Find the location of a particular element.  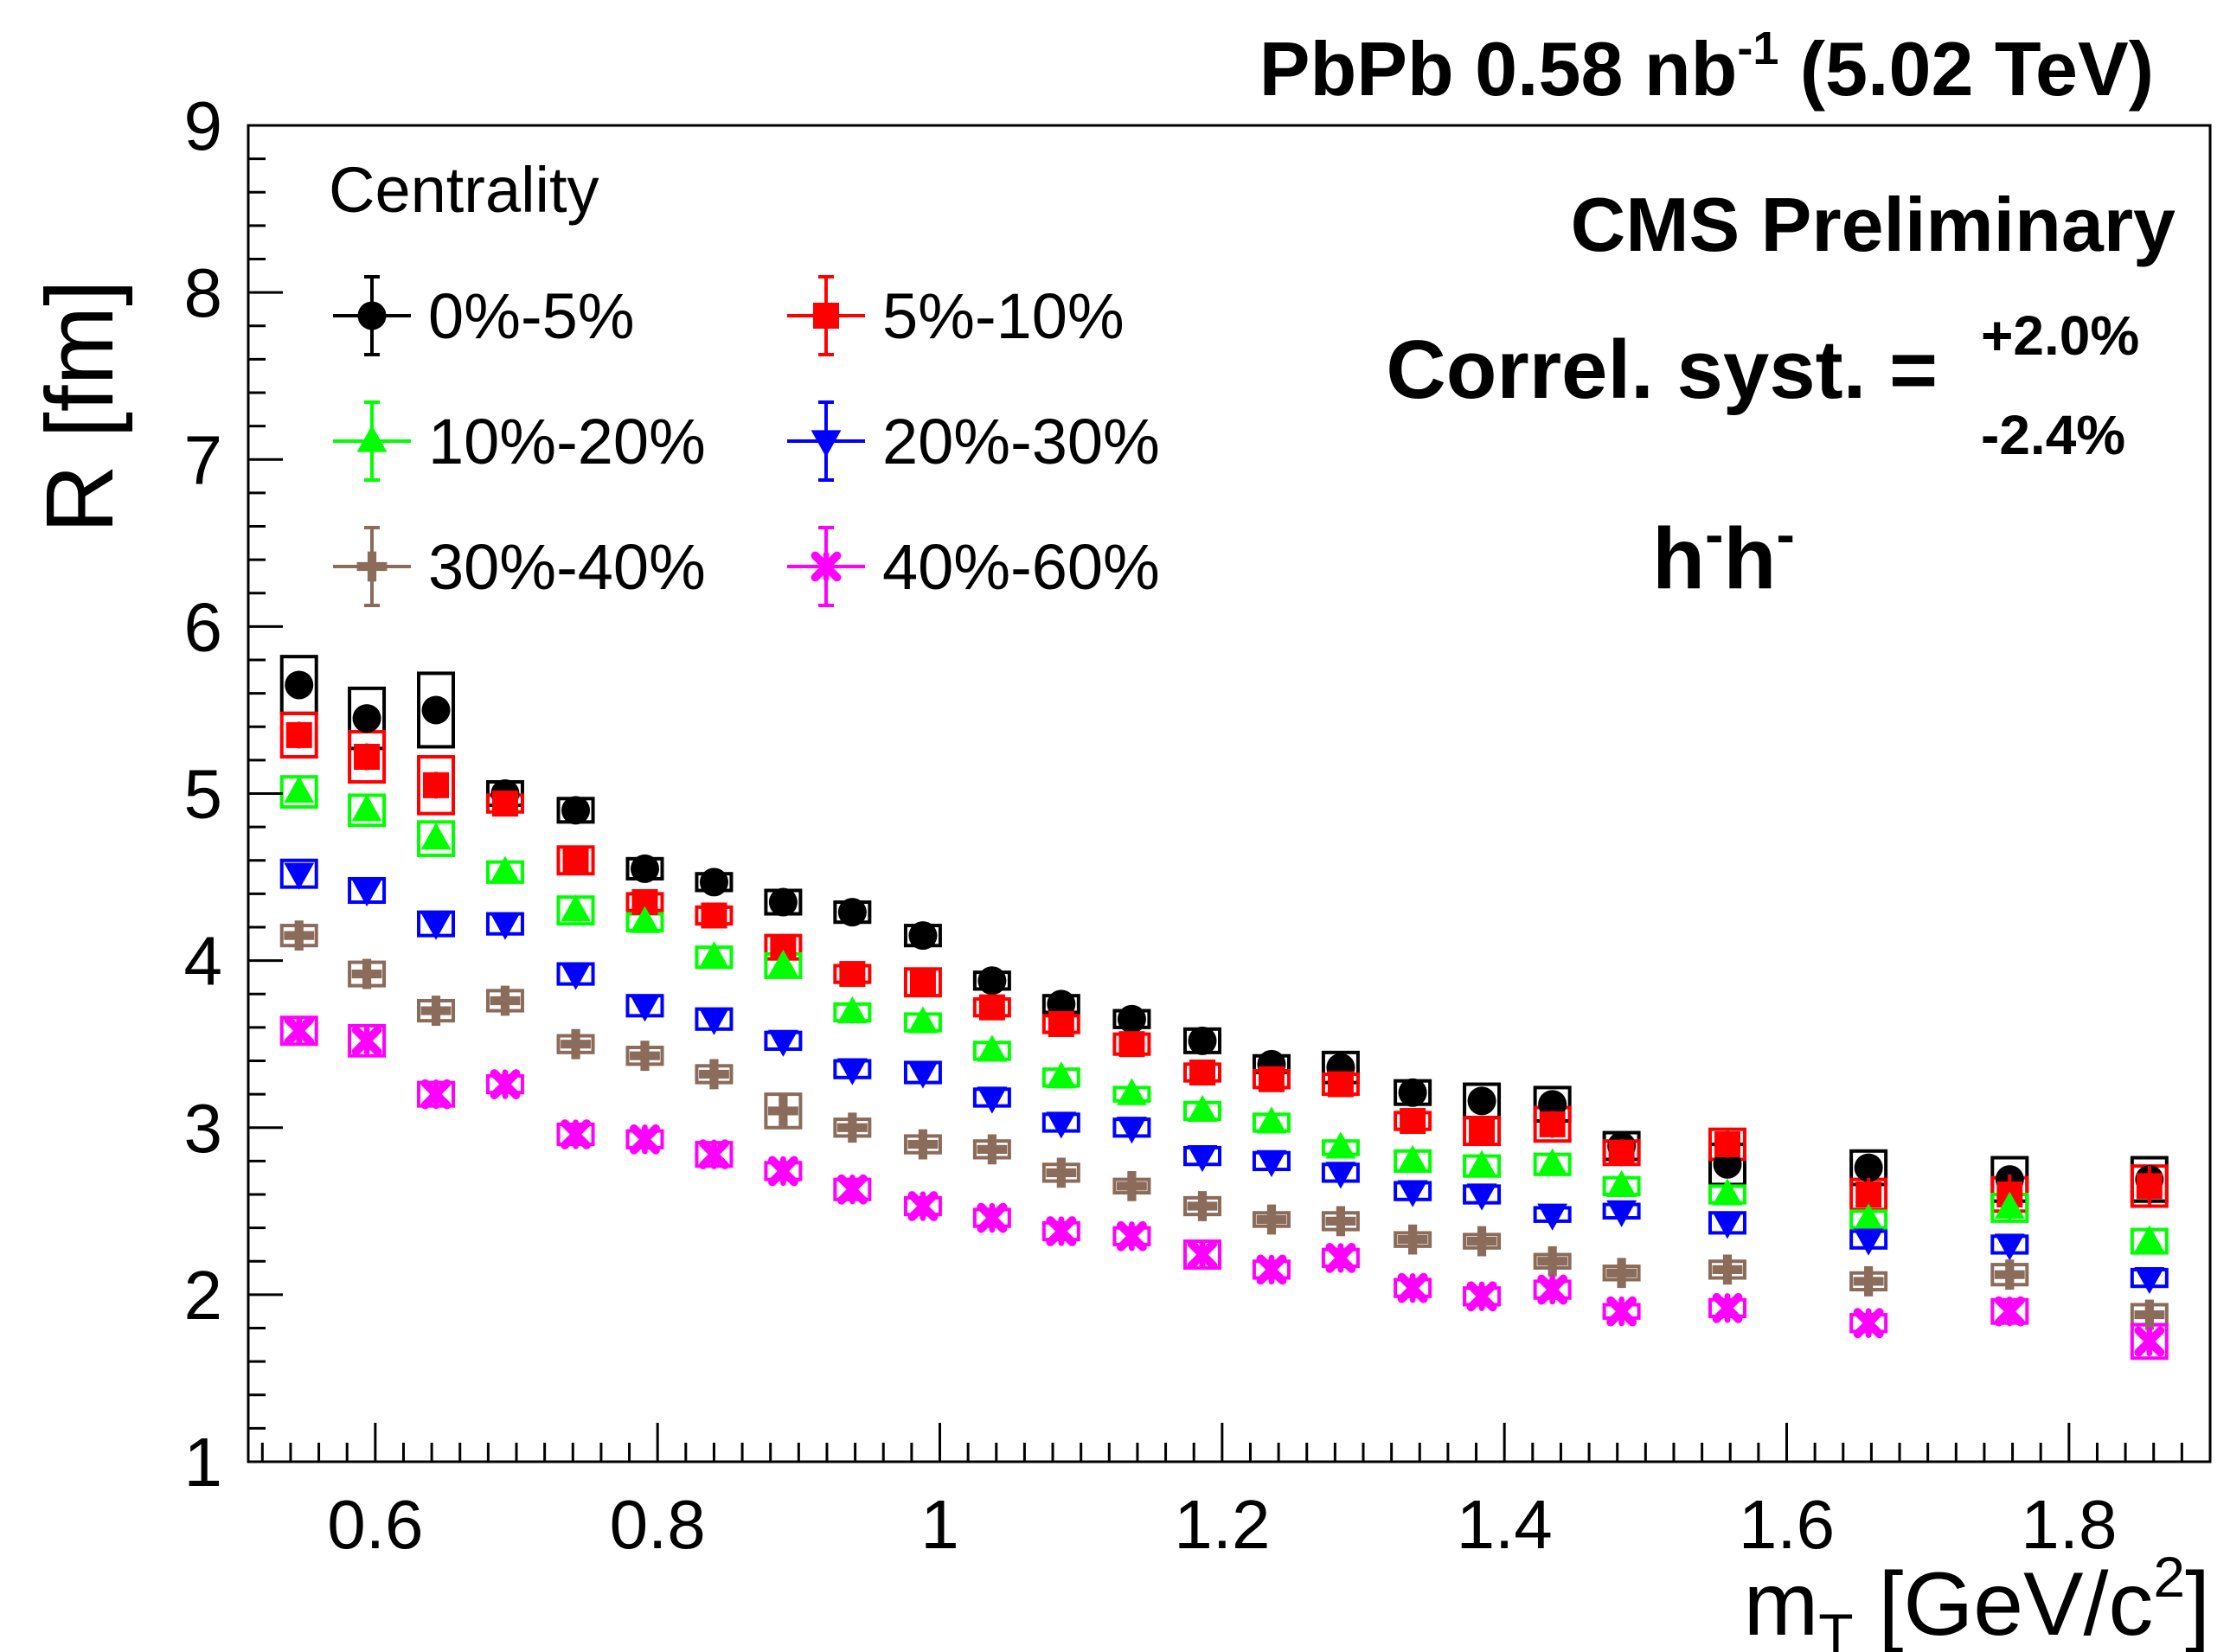

y-tick-label: 3 is located at coordinates (203, 1128).